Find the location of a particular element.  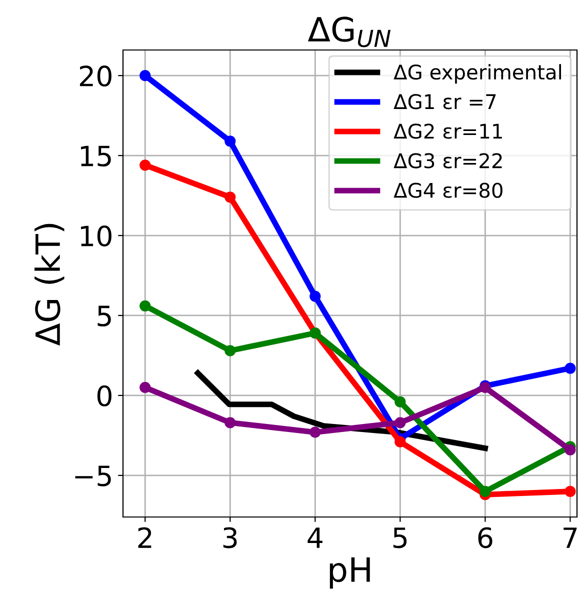

legend-label: ΔG1 εr =7 is located at coordinates (445, 102).